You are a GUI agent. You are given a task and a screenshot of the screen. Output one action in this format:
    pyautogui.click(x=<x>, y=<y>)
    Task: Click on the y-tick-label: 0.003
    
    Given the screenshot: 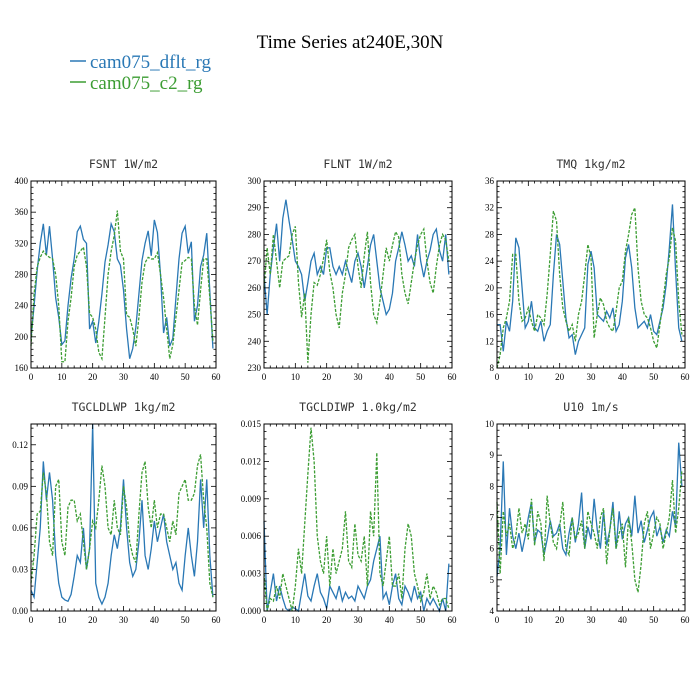 What is the action you would take?
    pyautogui.click(x=251, y=574)
    